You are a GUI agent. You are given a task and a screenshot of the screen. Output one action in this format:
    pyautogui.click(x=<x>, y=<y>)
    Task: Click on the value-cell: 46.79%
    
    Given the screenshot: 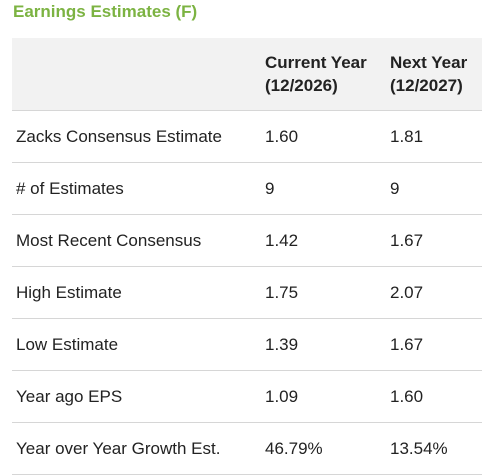 What is the action you would take?
    pyautogui.click(x=323, y=448)
    